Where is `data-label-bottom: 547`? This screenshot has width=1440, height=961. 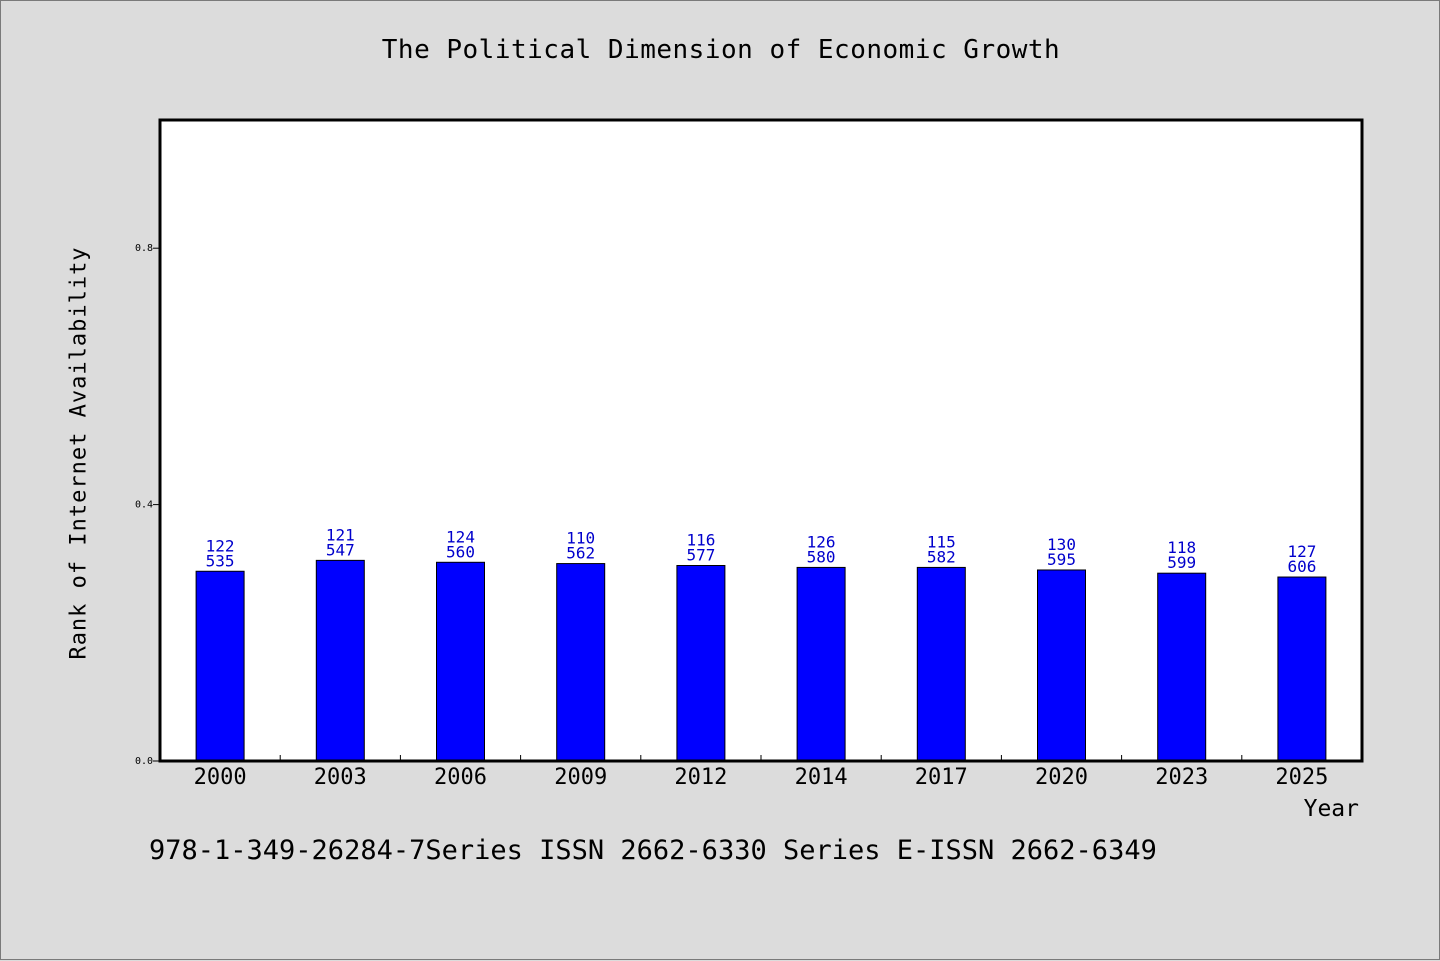 data-label-bottom: 547 is located at coordinates (340, 549).